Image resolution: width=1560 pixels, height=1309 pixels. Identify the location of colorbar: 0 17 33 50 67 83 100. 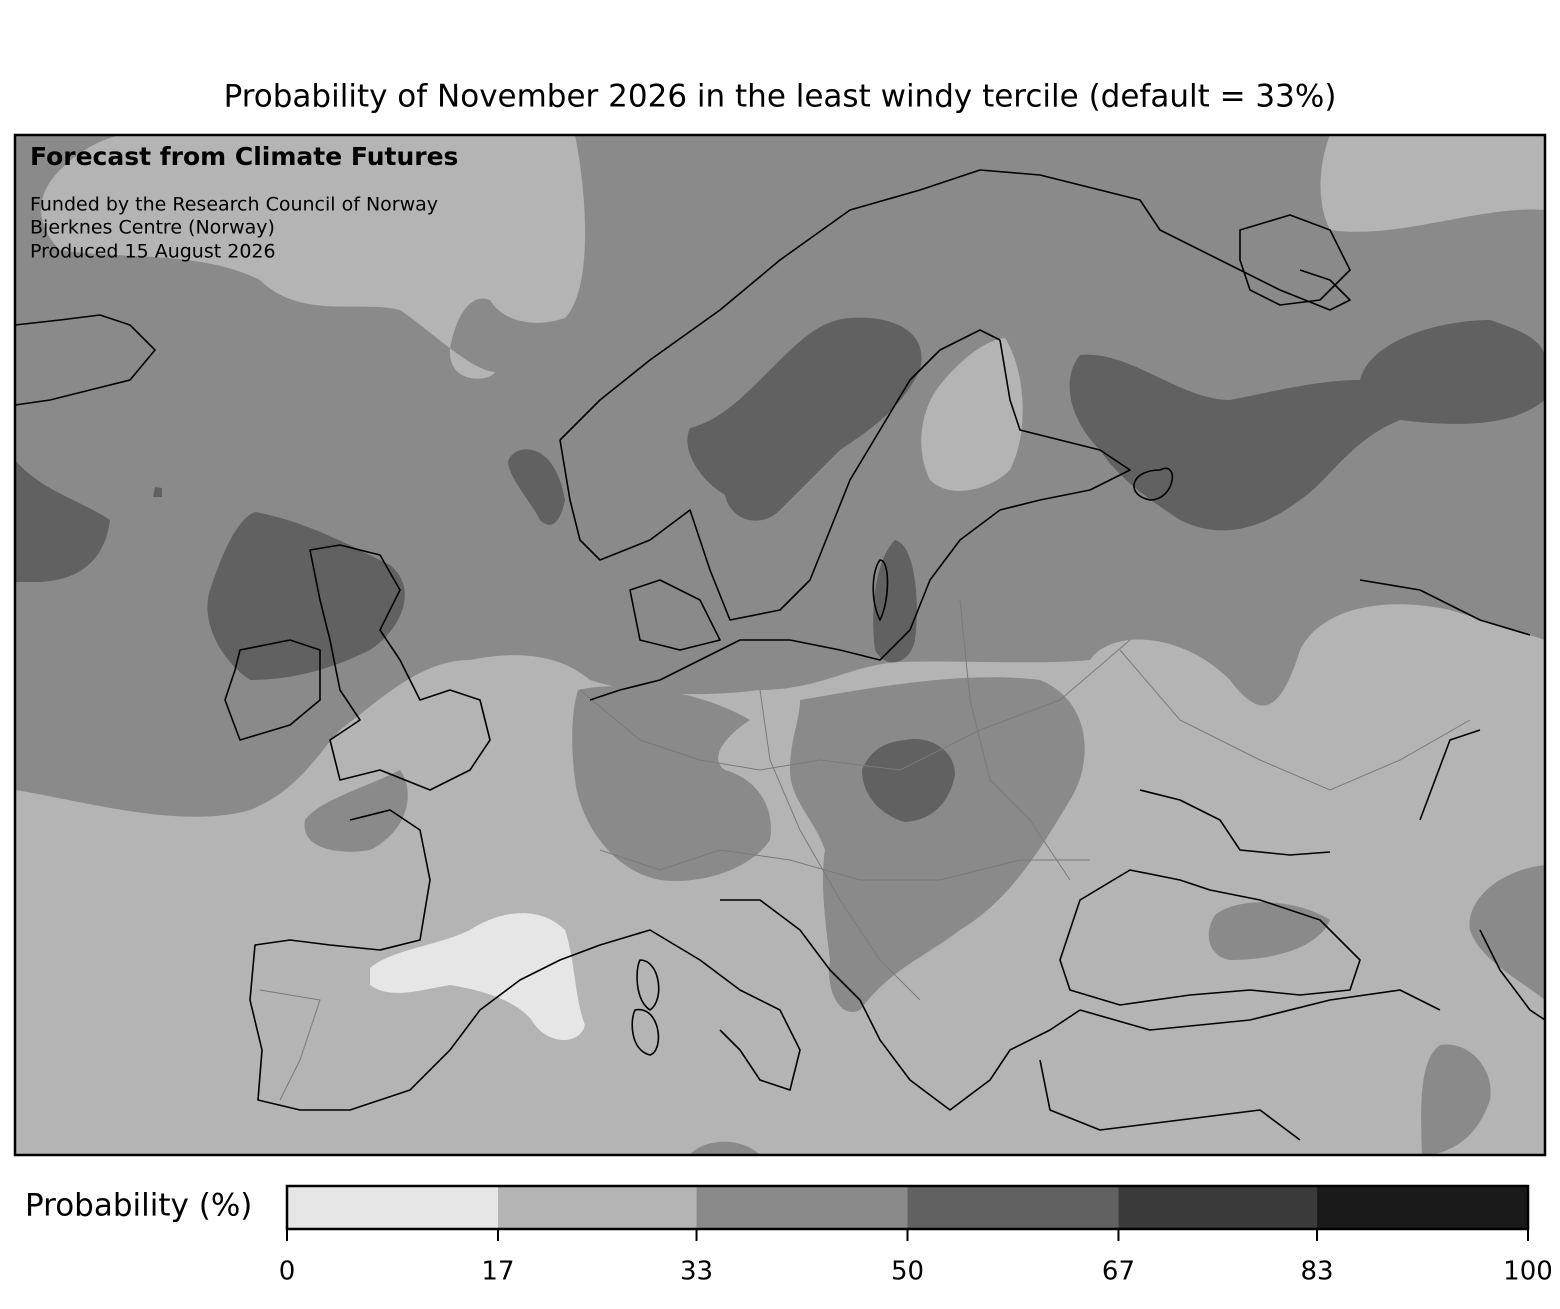
(916, 1235).